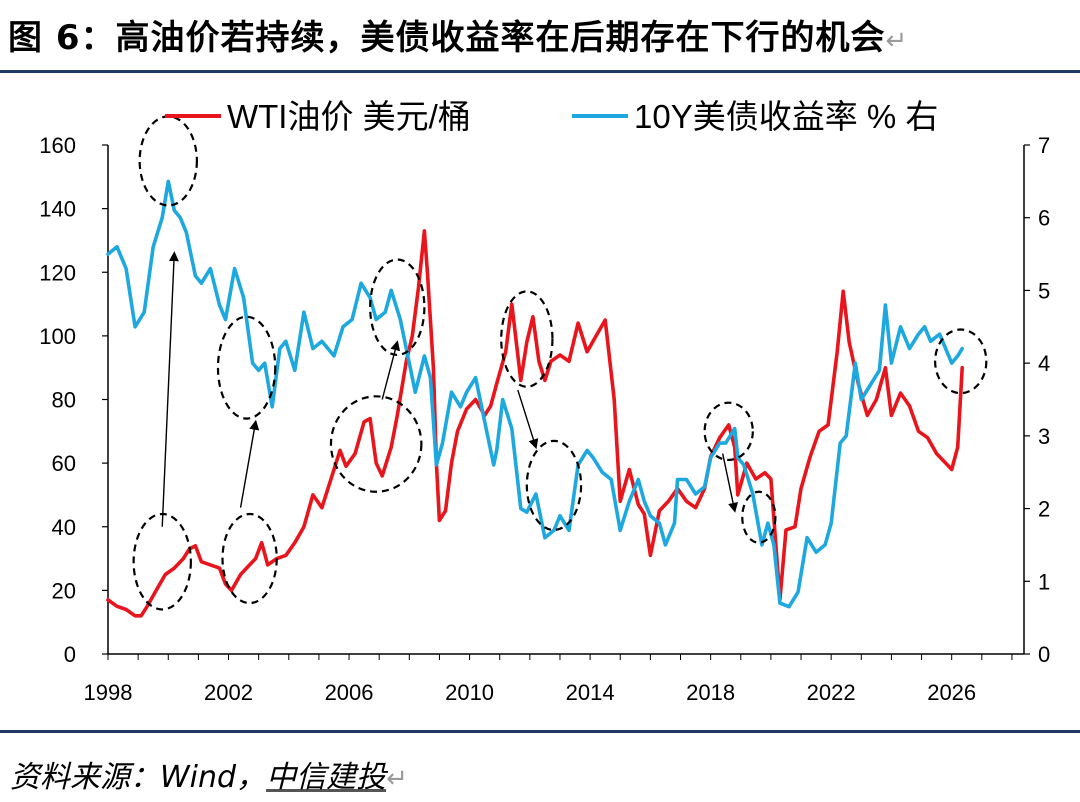 The image size is (1080, 802). What do you see at coordinates (57, 145) in the screenshot?
I see `left-y-tick-label: 160` at bounding box center [57, 145].